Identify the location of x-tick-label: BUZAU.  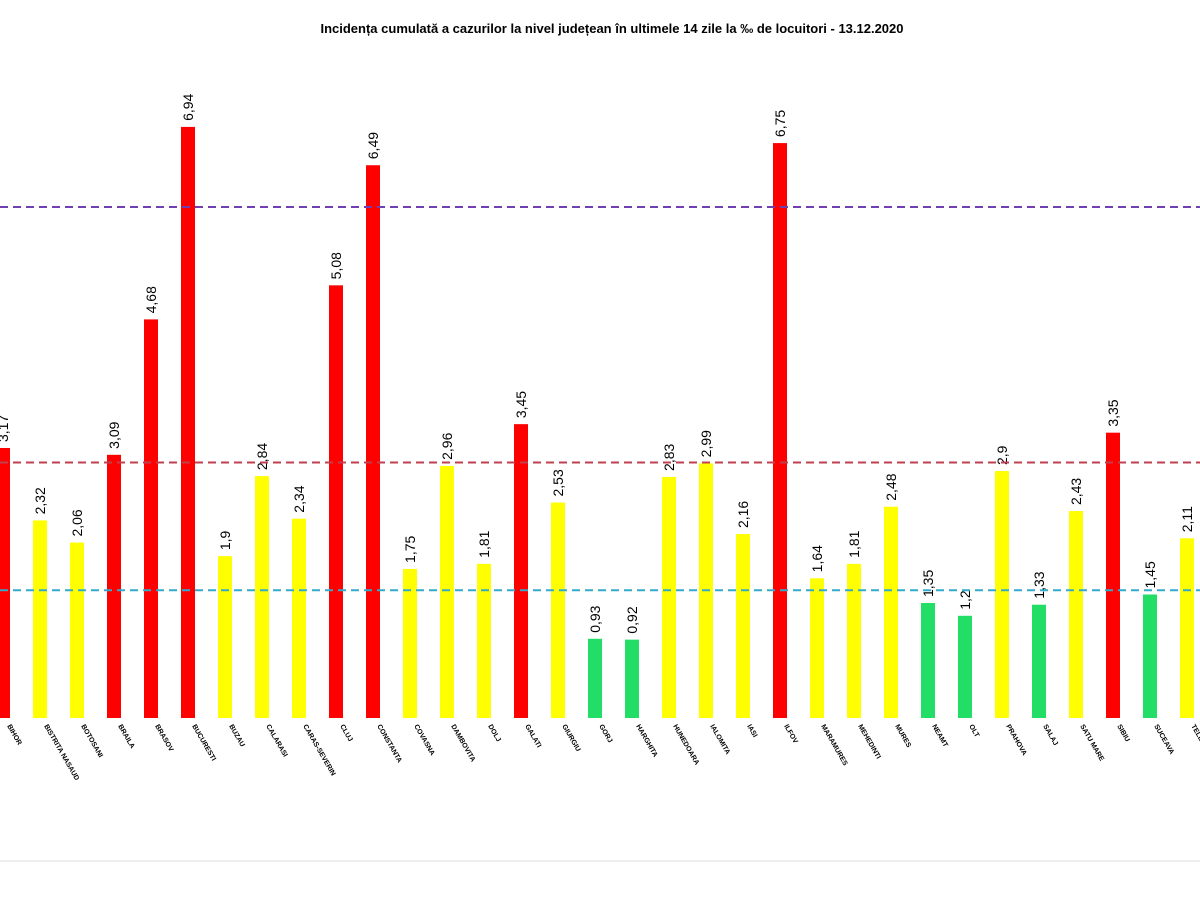
(236, 736).